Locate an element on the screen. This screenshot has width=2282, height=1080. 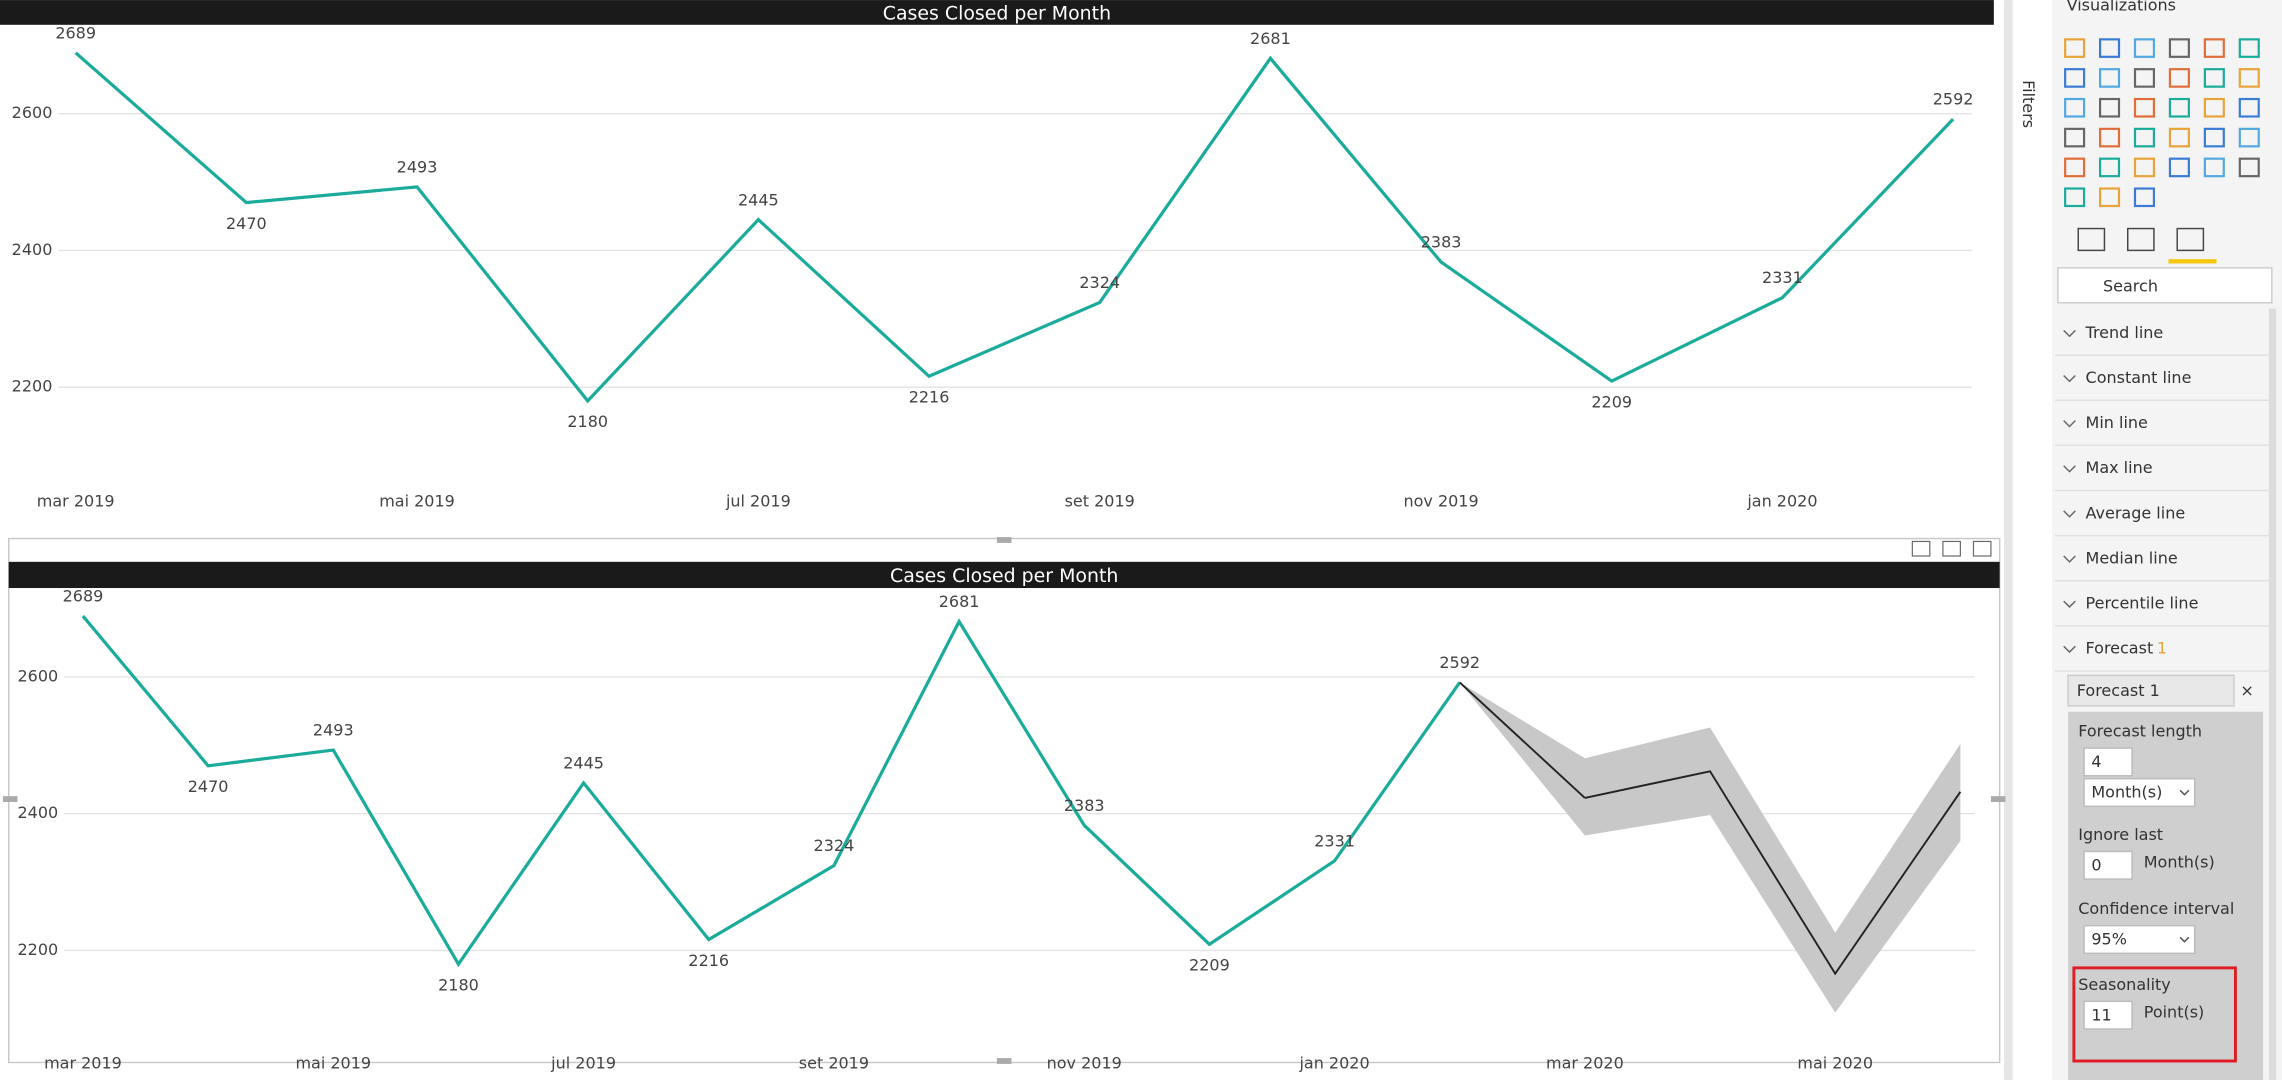
filter-icon is located at coordinates (1921, 548).